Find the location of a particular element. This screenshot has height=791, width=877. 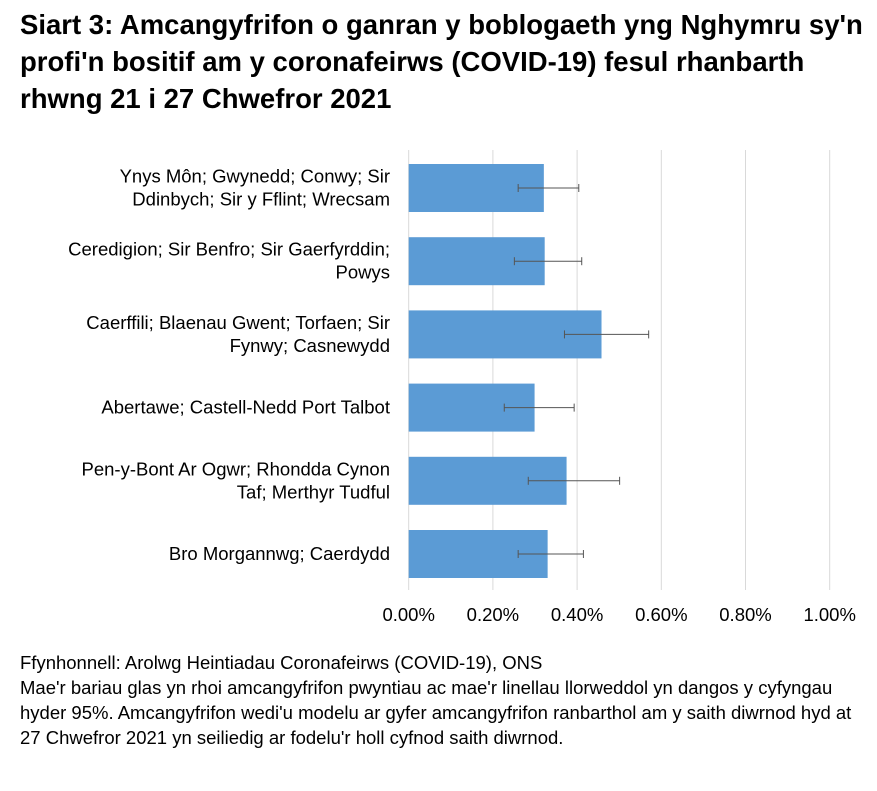

category-label-line: Bro Morgannwg; Caerdydd is located at coordinates (279, 553).